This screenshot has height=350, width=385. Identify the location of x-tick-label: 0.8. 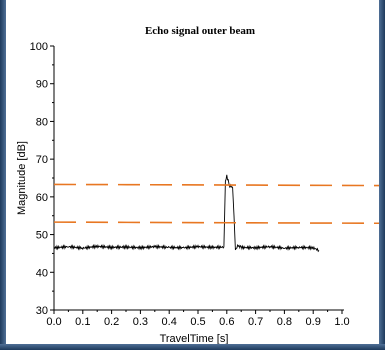
(284, 322).